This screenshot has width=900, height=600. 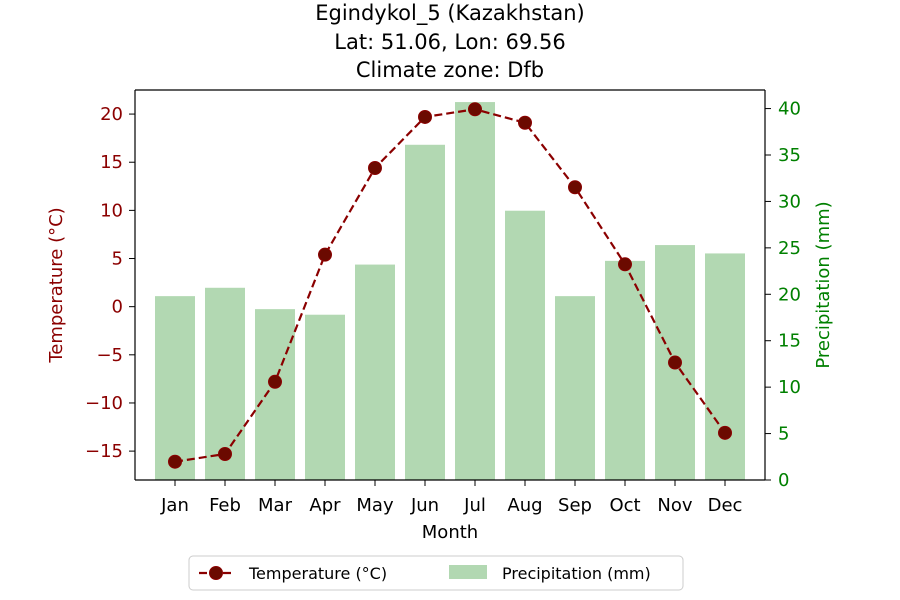 I want to click on temperature-tick-label: −5, so click(x=109, y=355).